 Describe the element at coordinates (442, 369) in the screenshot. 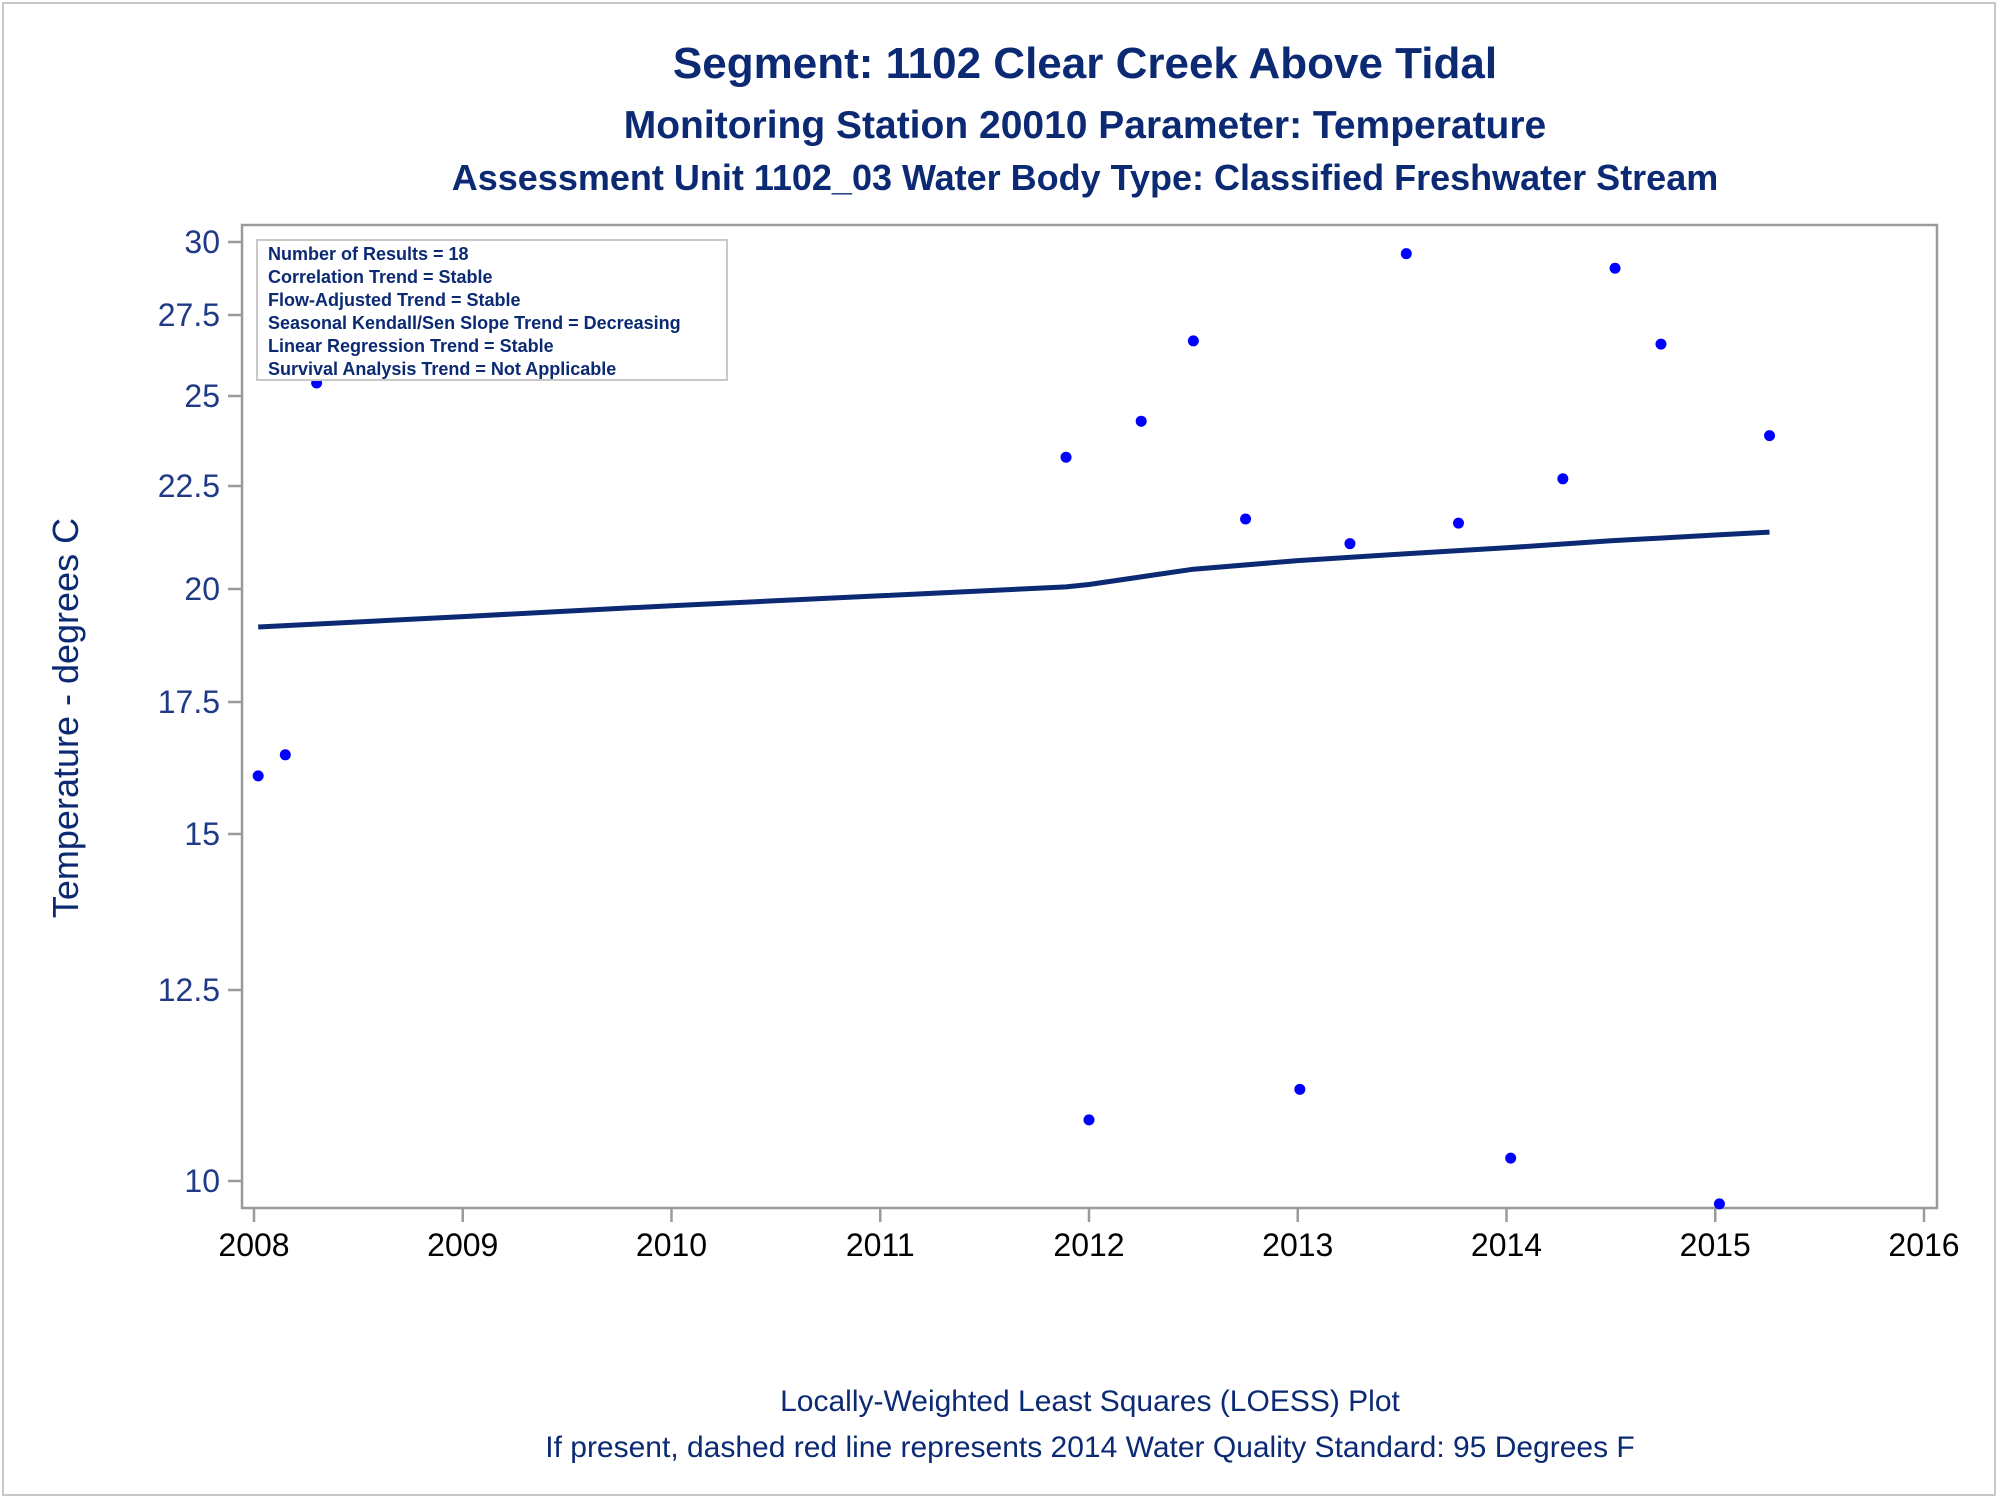

I see `inset-survival-analysis-trend: Survival Analysis Trend = Not Applicable` at that location.